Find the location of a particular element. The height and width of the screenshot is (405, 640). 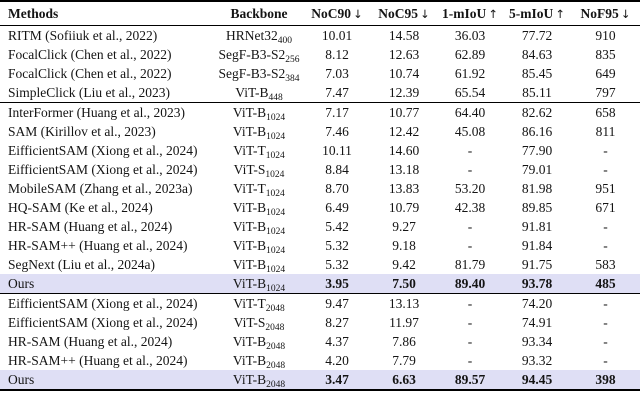

metric-value-cell: 3.95 is located at coordinates (337, 284).